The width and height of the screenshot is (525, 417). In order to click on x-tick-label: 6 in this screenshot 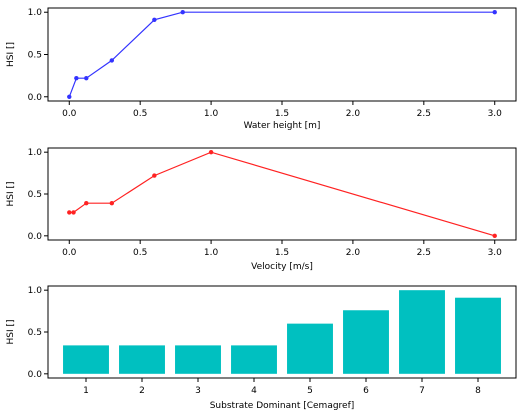, I will do `click(366, 391)`.